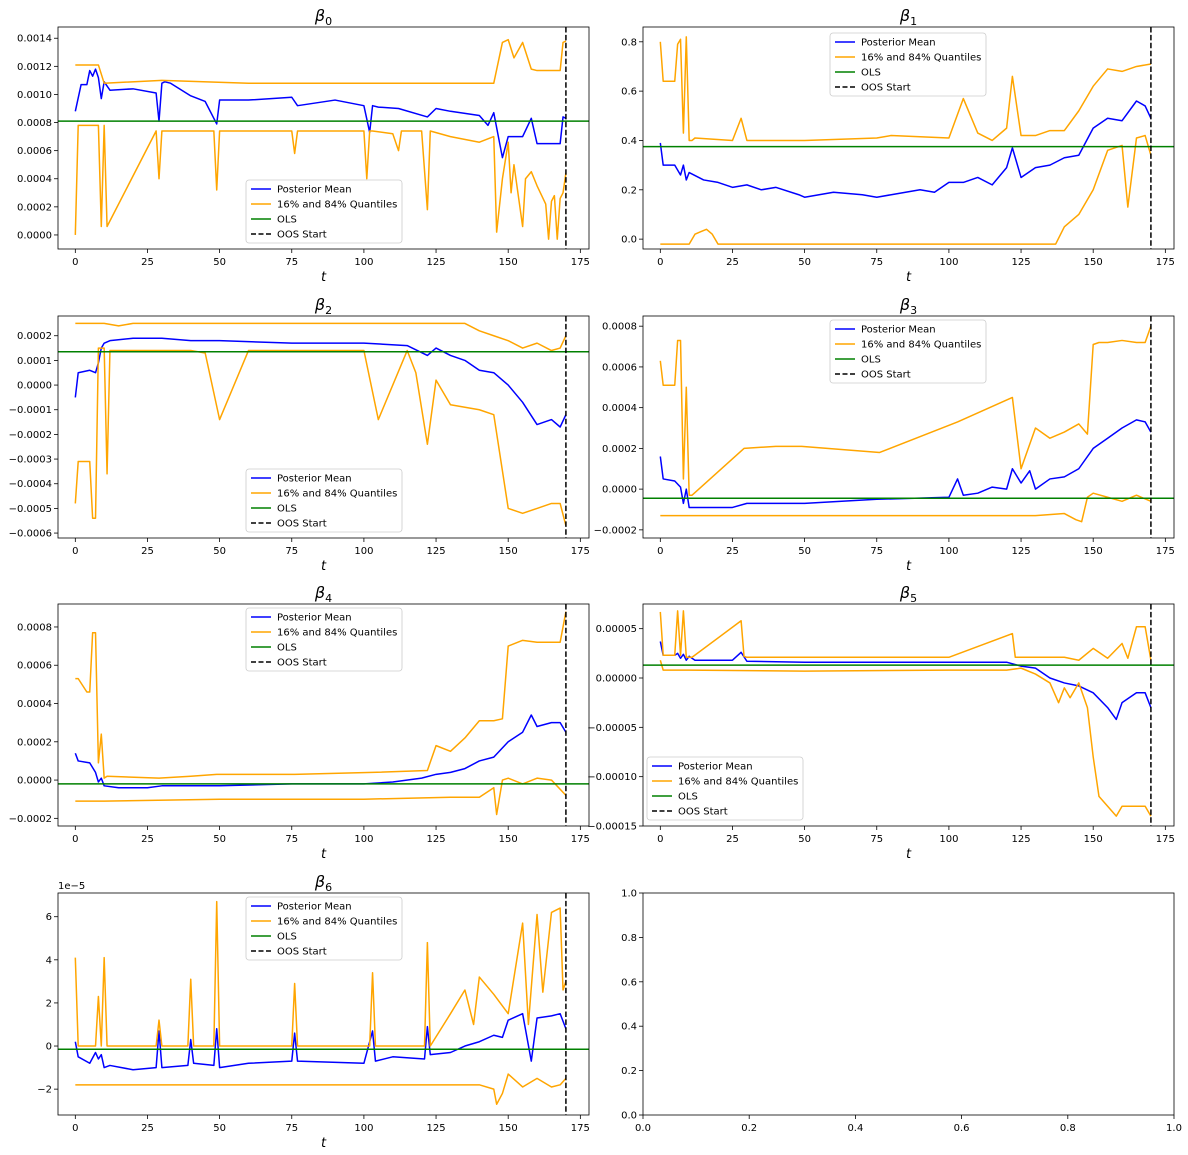 The height and width of the screenshot is (1155, 1188). Describe the element at coordinates (323, 594) in the screenshot. I see `chart-title: β4` at that location.